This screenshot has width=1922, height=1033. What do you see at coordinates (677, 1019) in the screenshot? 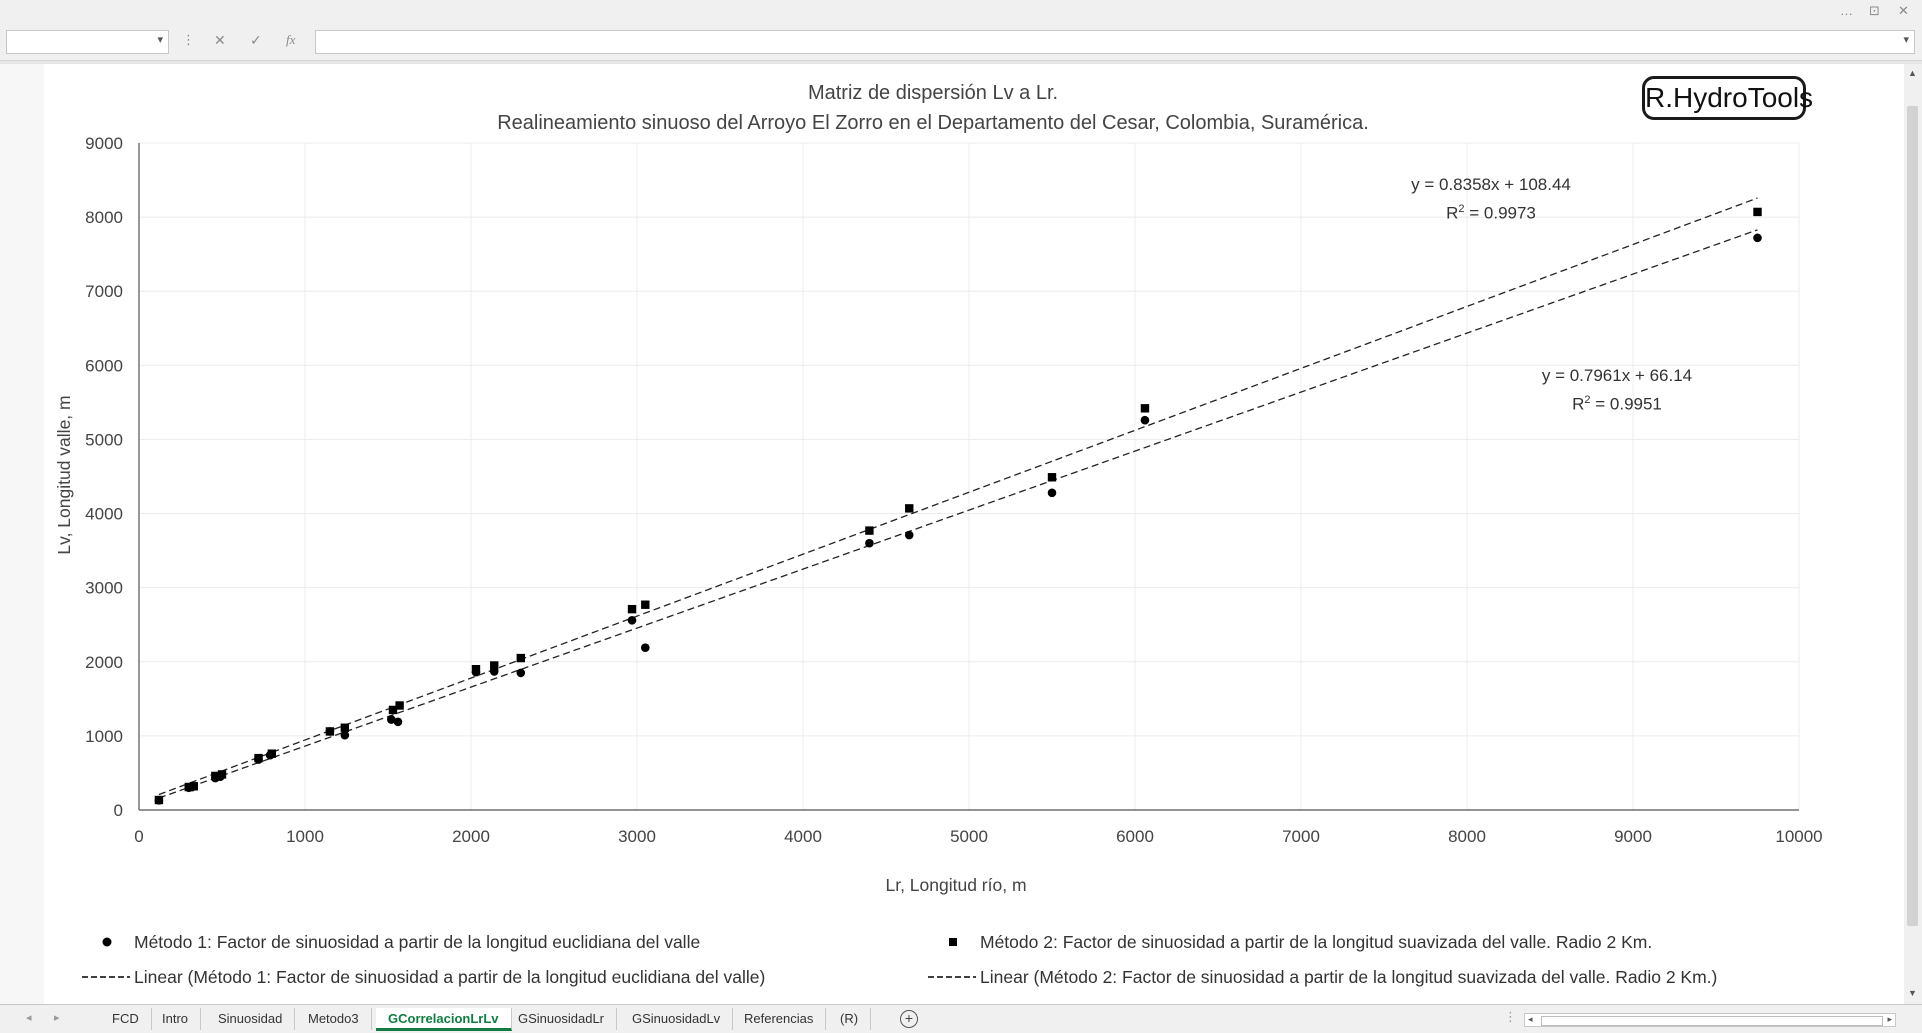
I see `tab-gsinuosidadlv: GSinuosidadLv` at bounding box center [677, 1019].